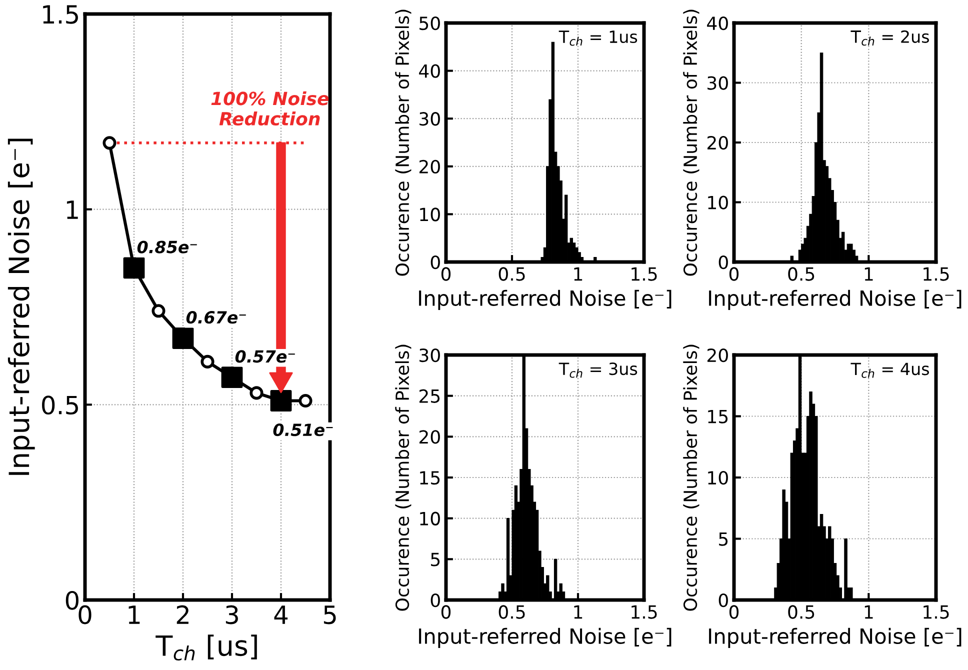 The height and width of the screenshot is (670, 968). I want to click on x-axis-title: T$_{ch}$ [us], so click(206, 647).